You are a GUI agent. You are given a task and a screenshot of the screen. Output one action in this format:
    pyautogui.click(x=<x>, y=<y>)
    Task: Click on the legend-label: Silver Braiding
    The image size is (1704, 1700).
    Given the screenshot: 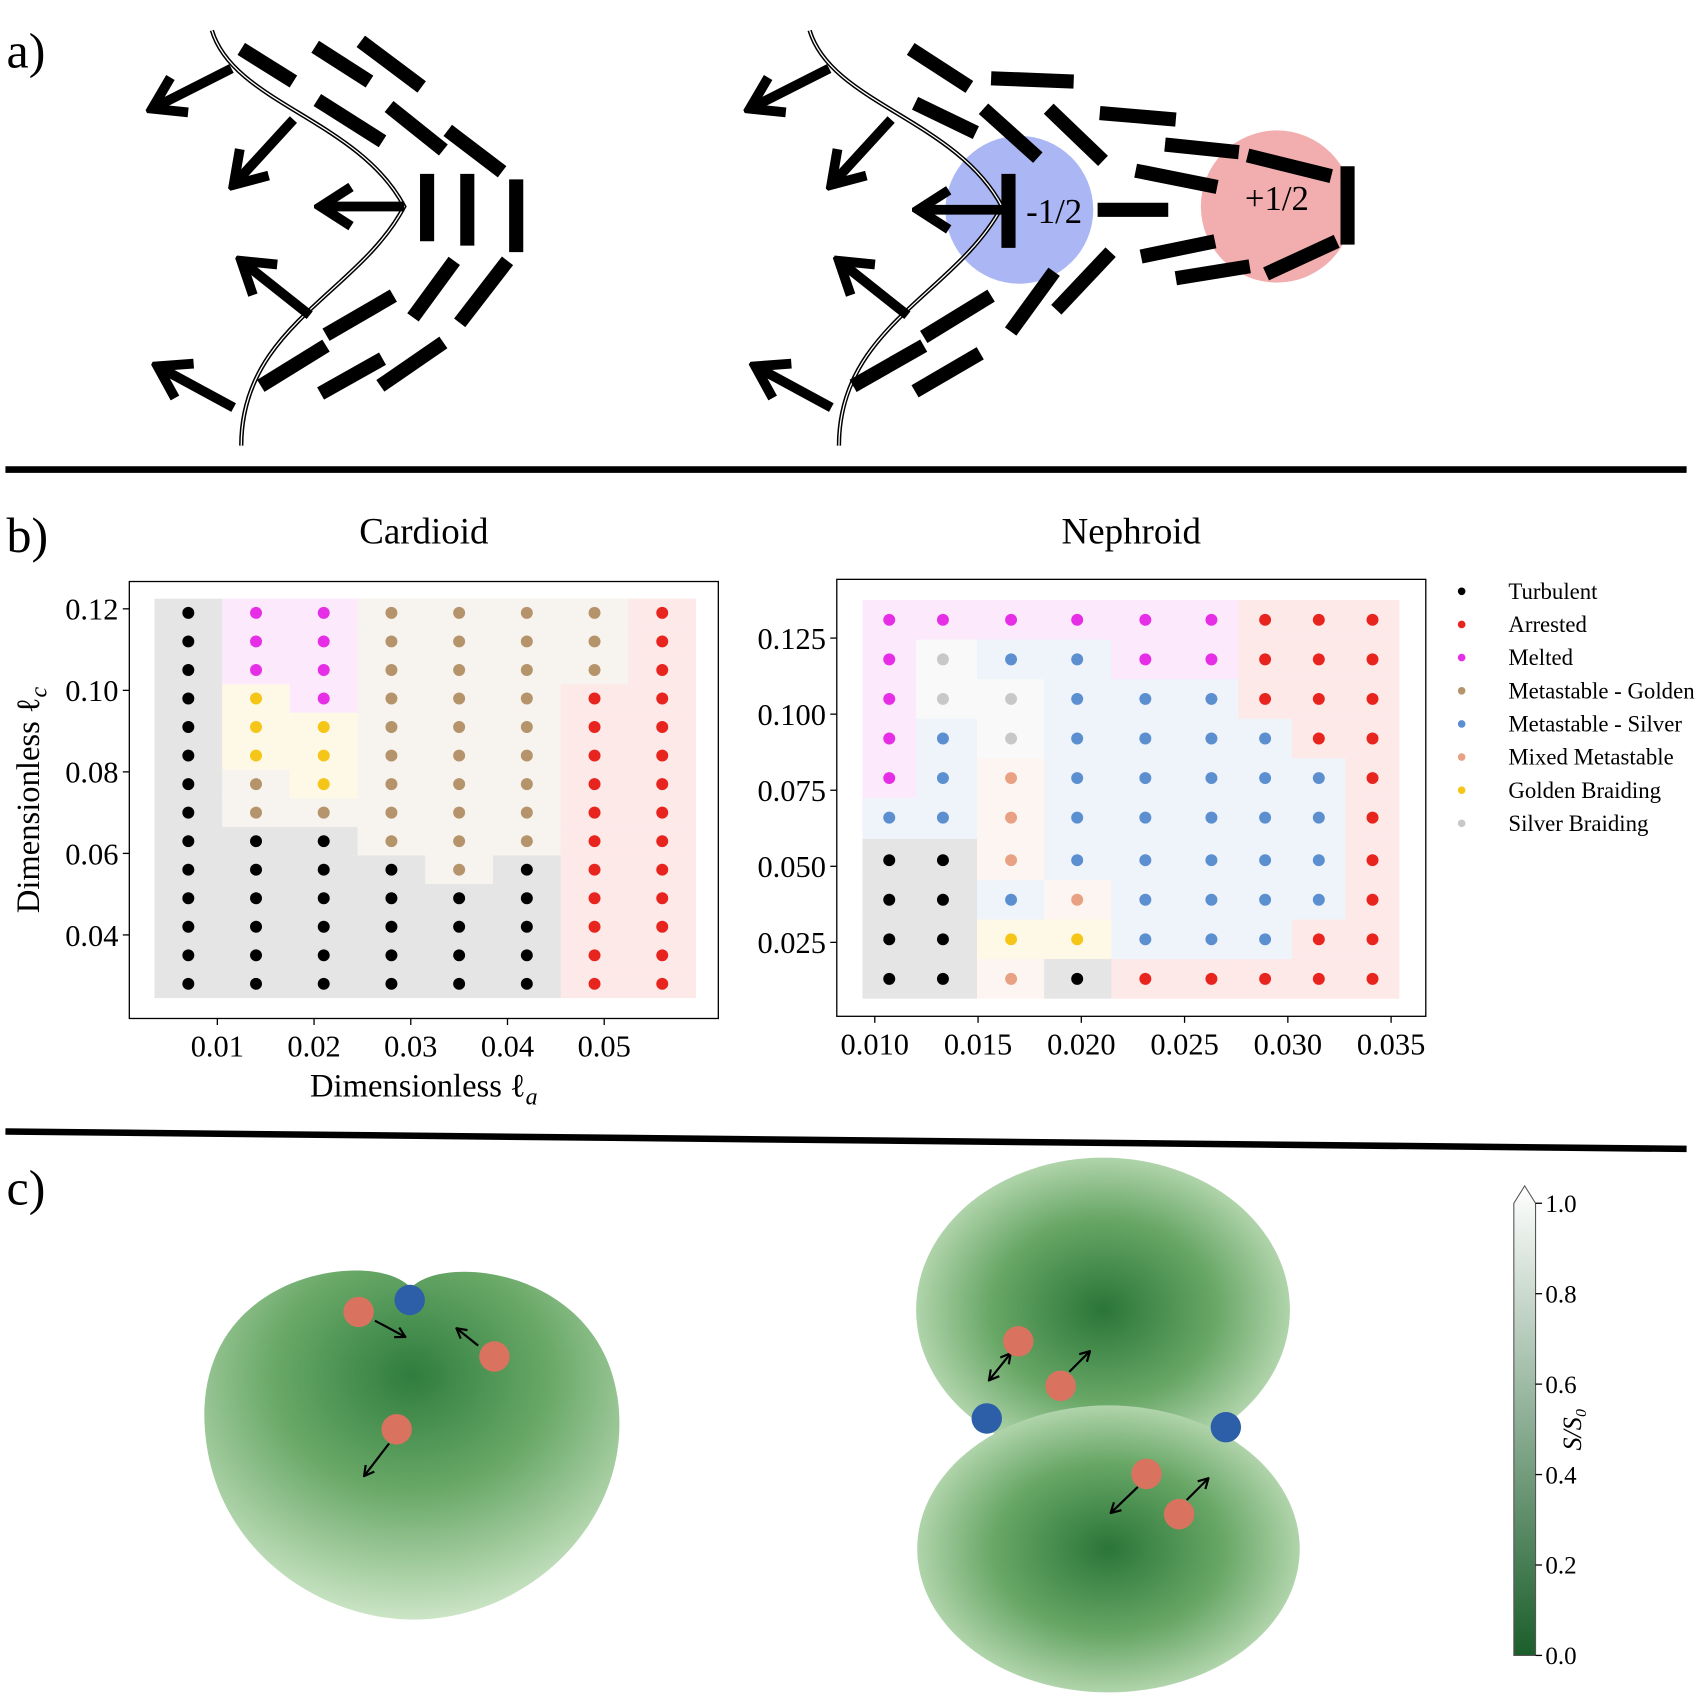 What is the action you would take?
    pyautogui.click(x=1578, y=823)
    